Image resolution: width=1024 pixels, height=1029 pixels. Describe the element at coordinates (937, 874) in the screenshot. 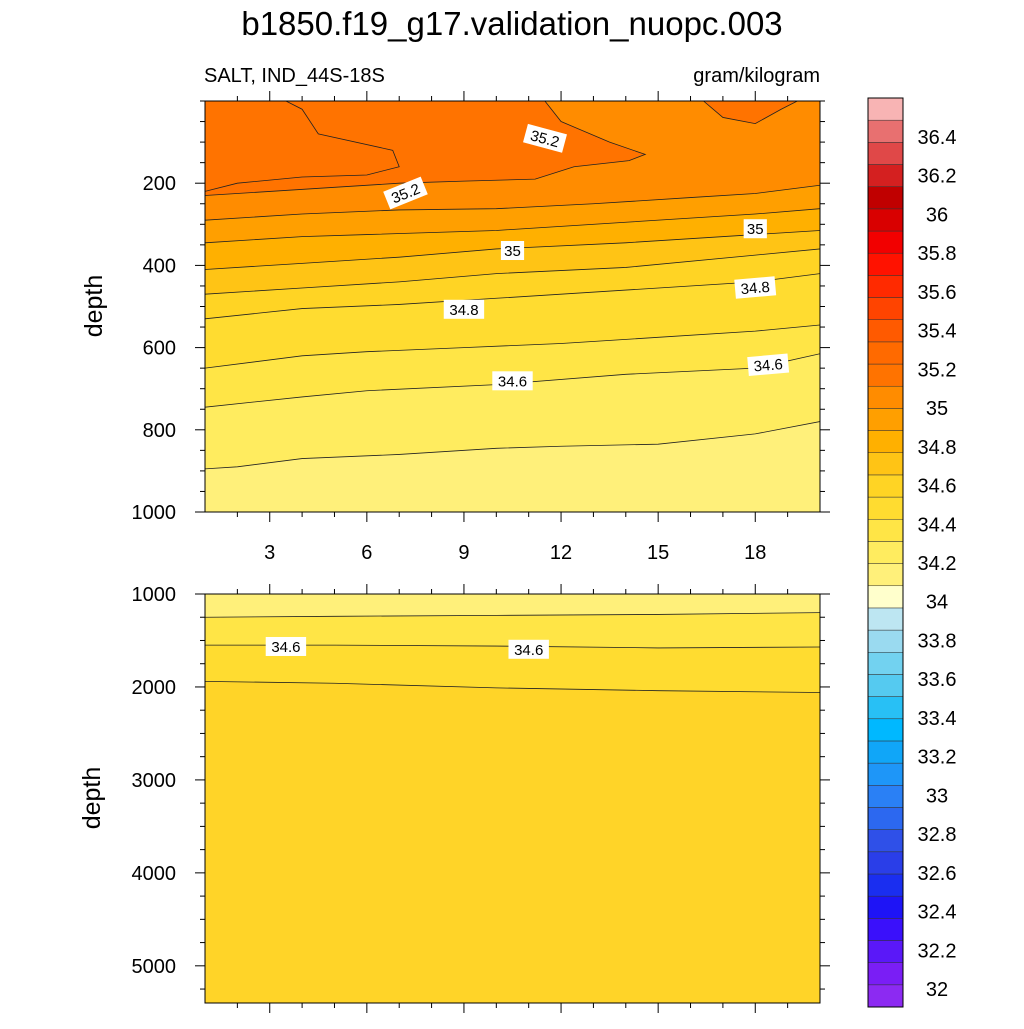

I see `colorbar-label: 32.6` at that location.